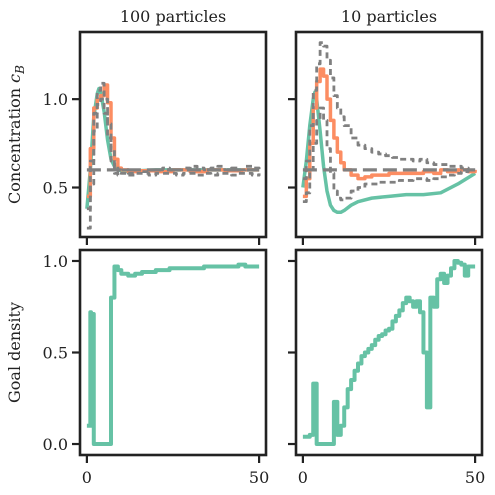  I want to click on y-axis-label: Concentration cB, so click(16, 134).